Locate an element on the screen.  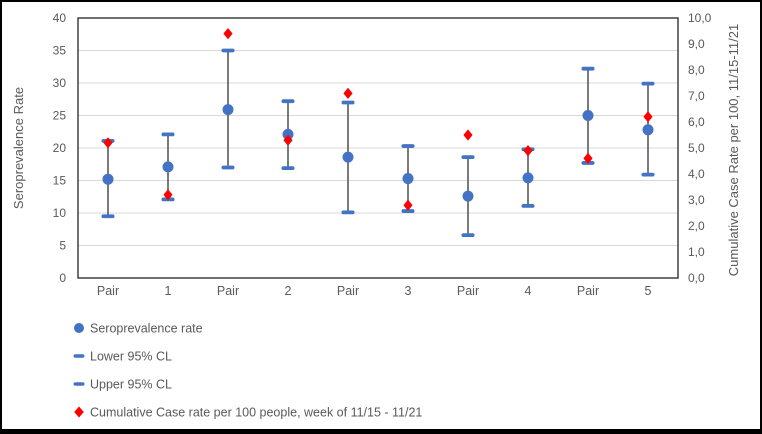
x-axis-category-label: 2 is located at coordinates (288, 291).